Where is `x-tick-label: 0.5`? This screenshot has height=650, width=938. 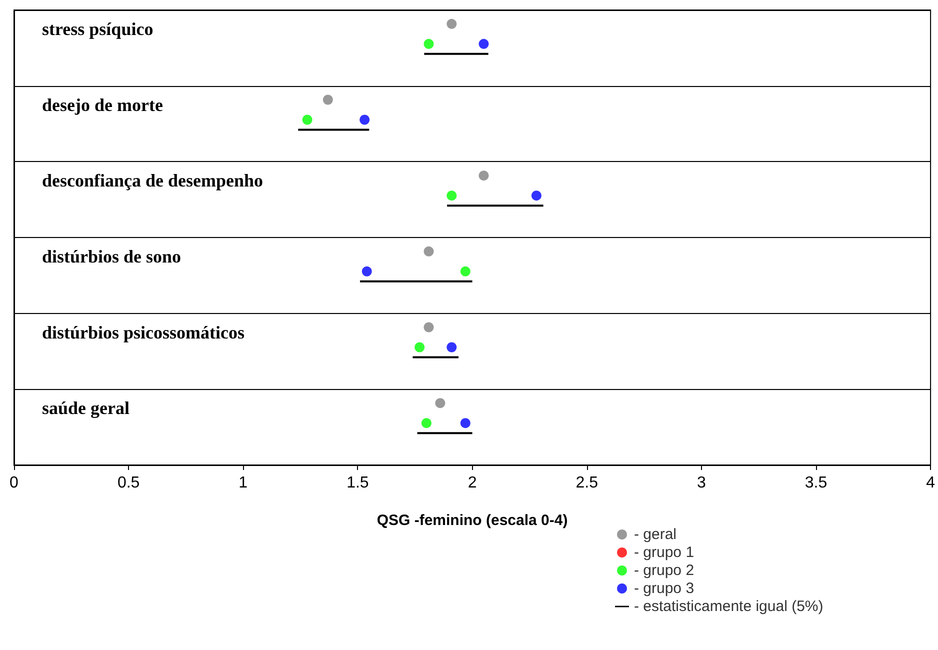 x-tick-label: 0.5 is located at coordinates (128, 483).